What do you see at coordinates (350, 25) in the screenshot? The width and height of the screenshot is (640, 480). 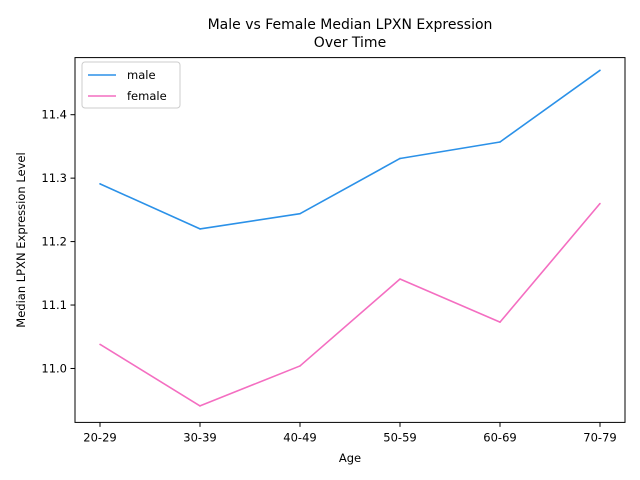 I see `chart-title-line1: Male vs Female Median LPXN Expression` at bounding box center [350, 25].